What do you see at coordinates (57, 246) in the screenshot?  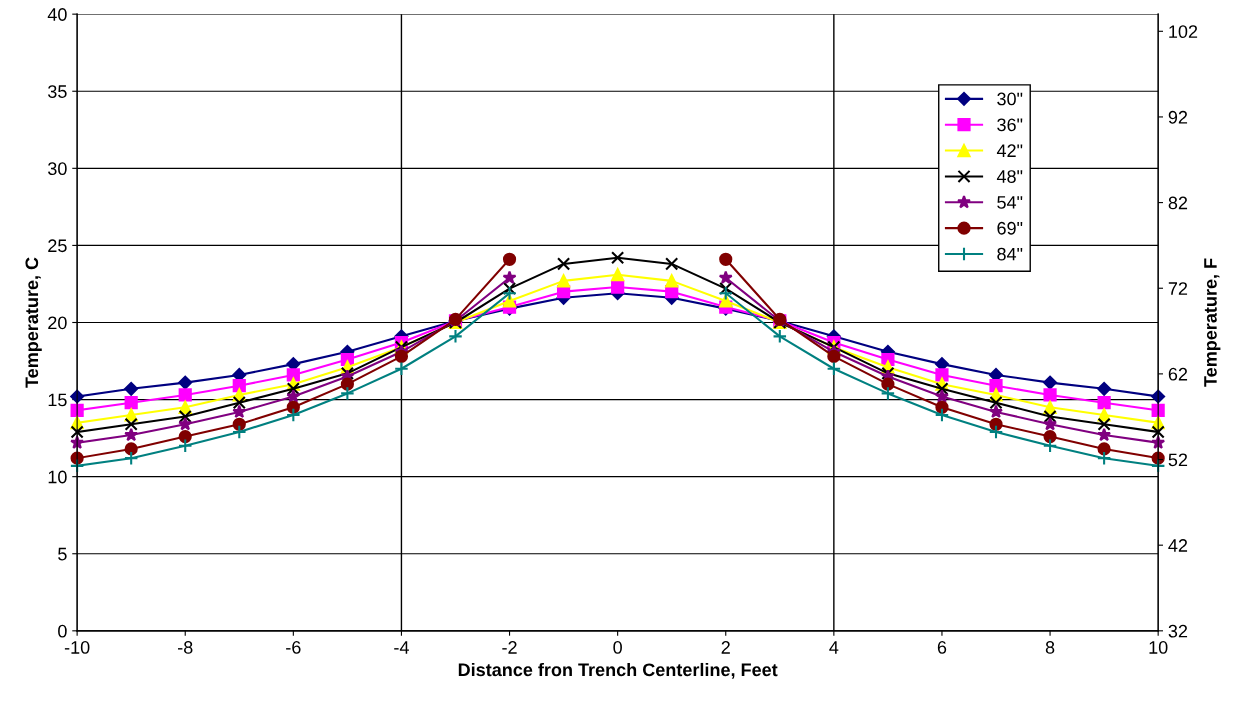 I see `y-tick-label: 25` at bounding box center [57, 246].